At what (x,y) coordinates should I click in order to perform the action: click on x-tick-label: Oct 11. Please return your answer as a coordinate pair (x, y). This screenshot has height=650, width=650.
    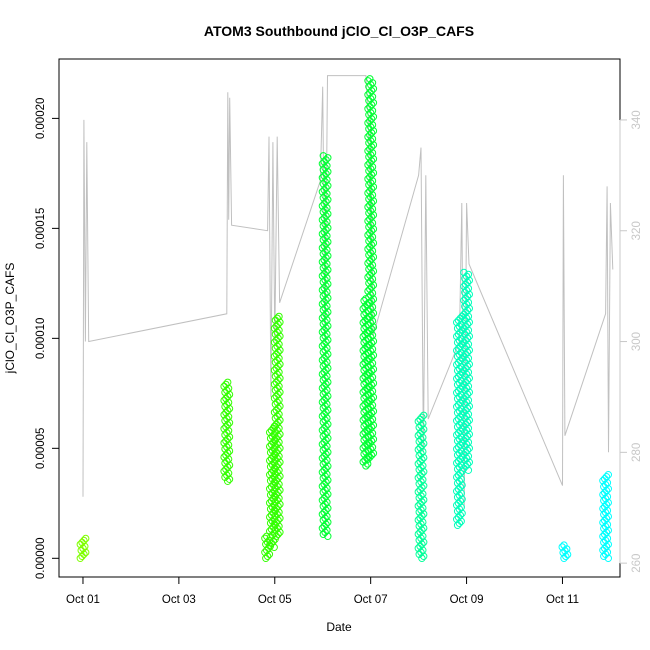
    Looking at the image, I should click on (562, 600).